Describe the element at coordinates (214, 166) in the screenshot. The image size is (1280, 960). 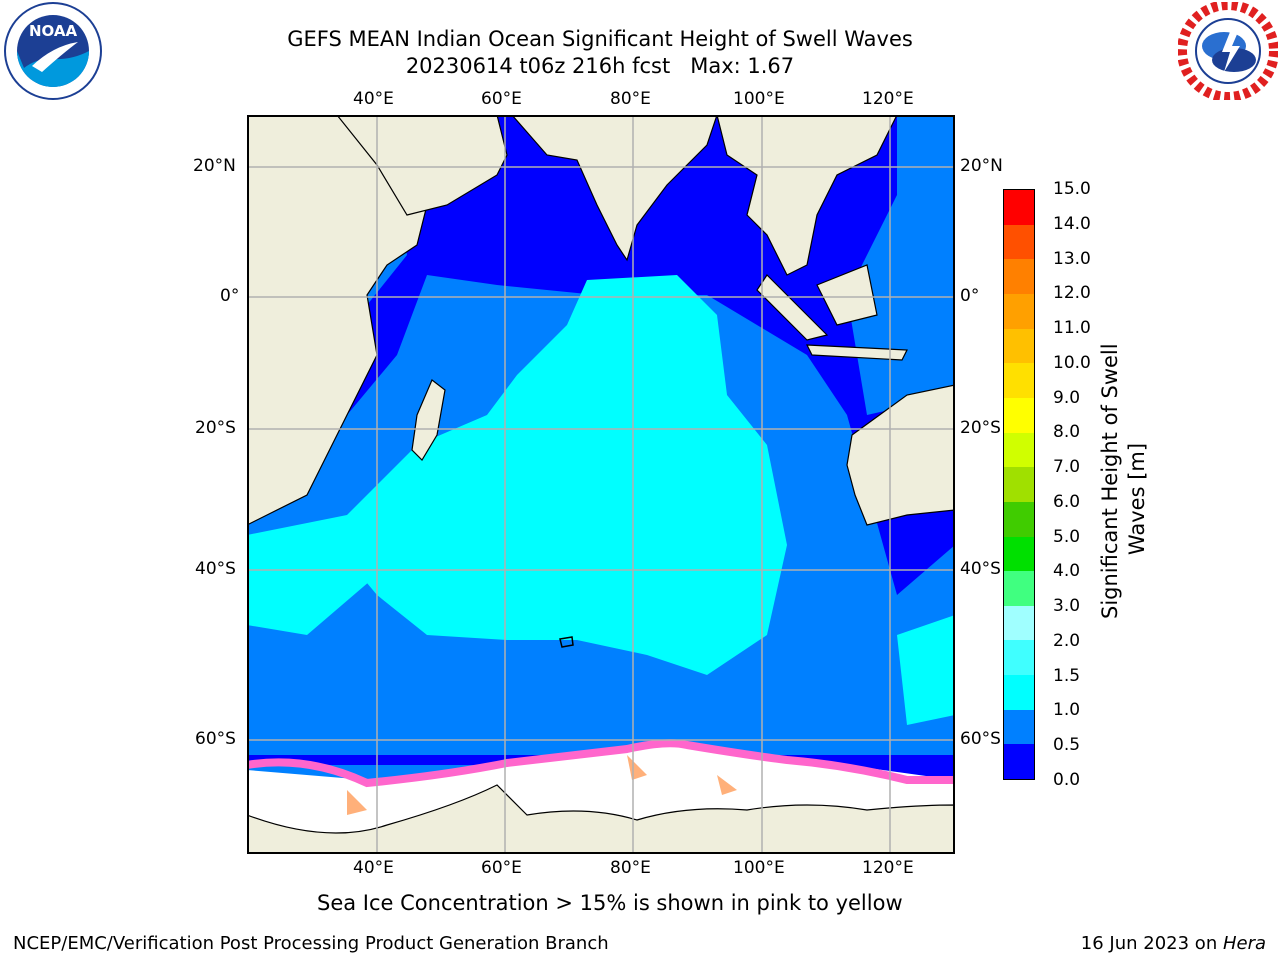
I see `lat-label-left-20n: 20°N` at that location.